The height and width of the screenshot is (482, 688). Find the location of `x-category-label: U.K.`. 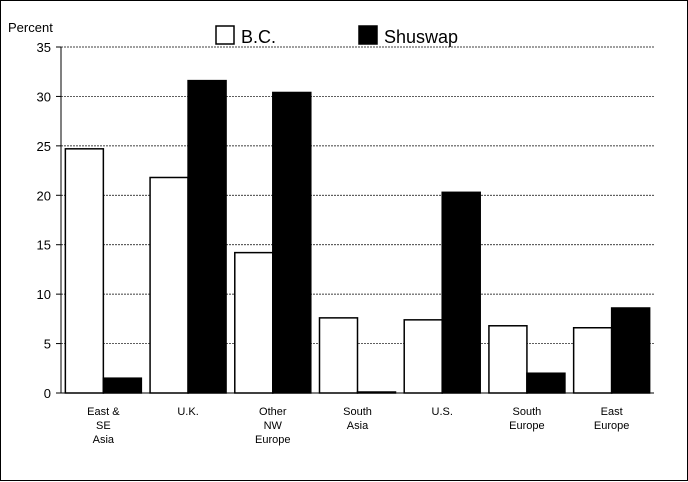

x-category-label: U.K. is located at coordinates (187, 412).